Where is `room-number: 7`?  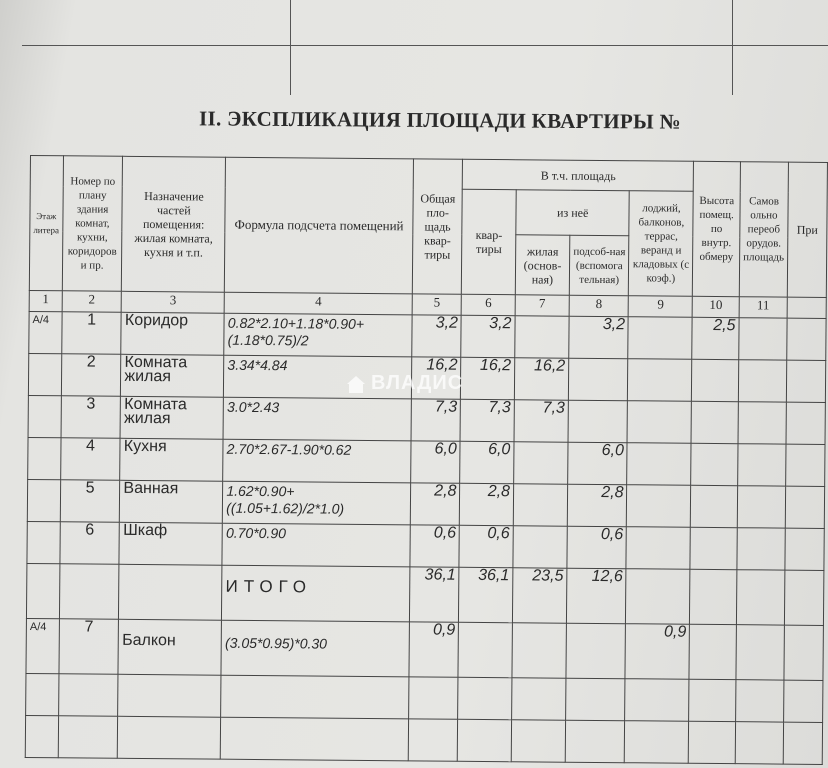 room-number: 7 is located at coordinates (88, 646).